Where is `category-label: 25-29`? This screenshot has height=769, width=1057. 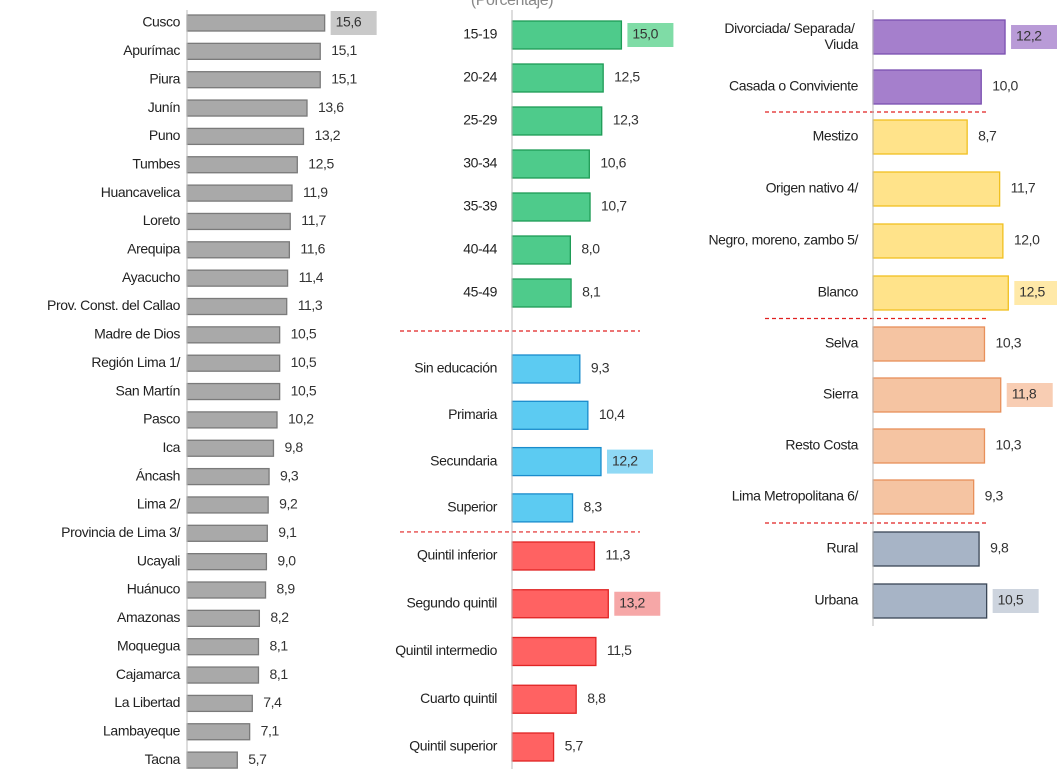 category-label: 25-29 is located at coordinates (480, 120).